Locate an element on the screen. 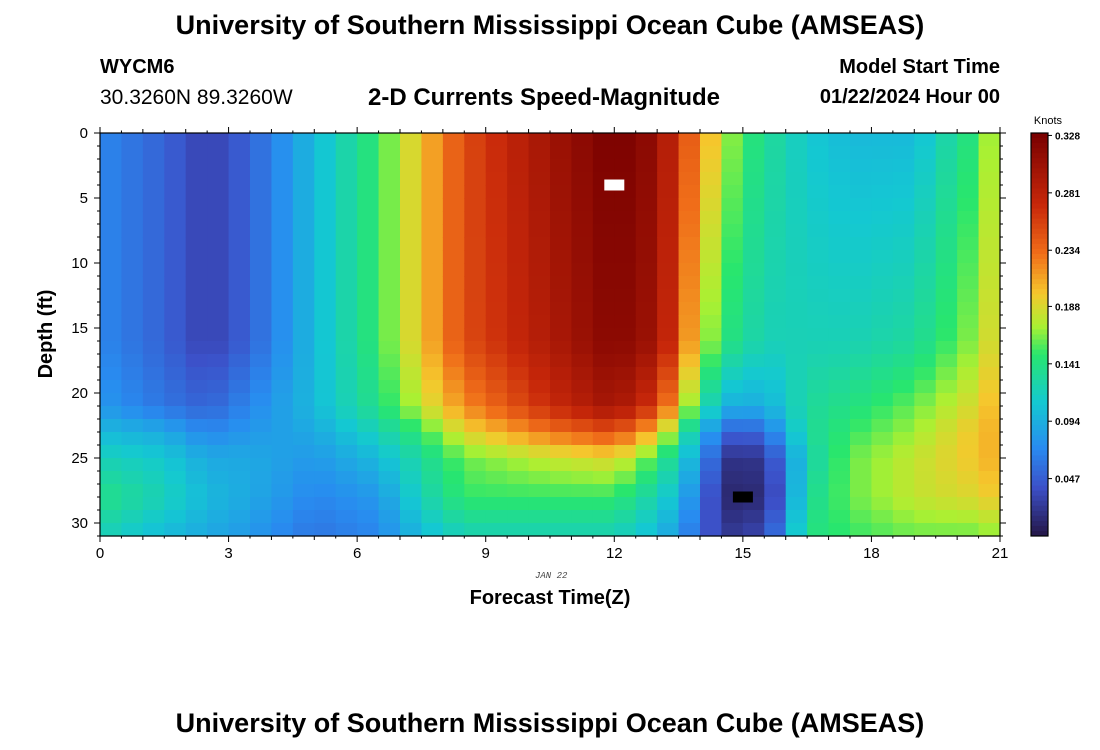  y-tick-label: 15 is located at coordinates (79, 328).